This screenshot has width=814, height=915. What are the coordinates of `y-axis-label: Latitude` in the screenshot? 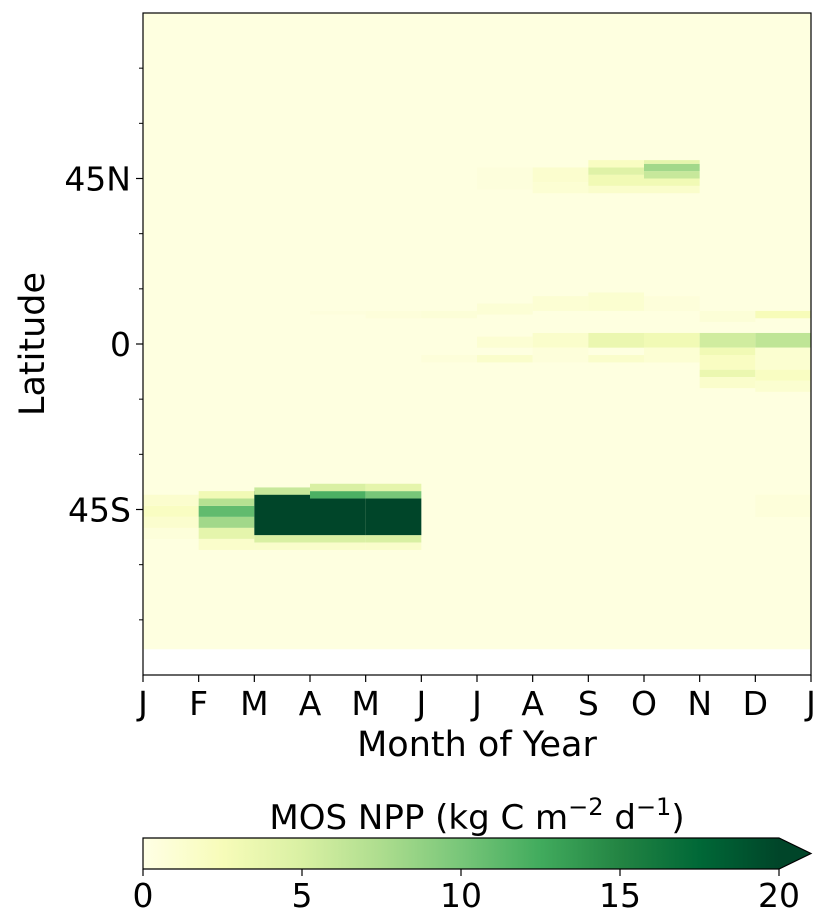 It's located at (33, 344).